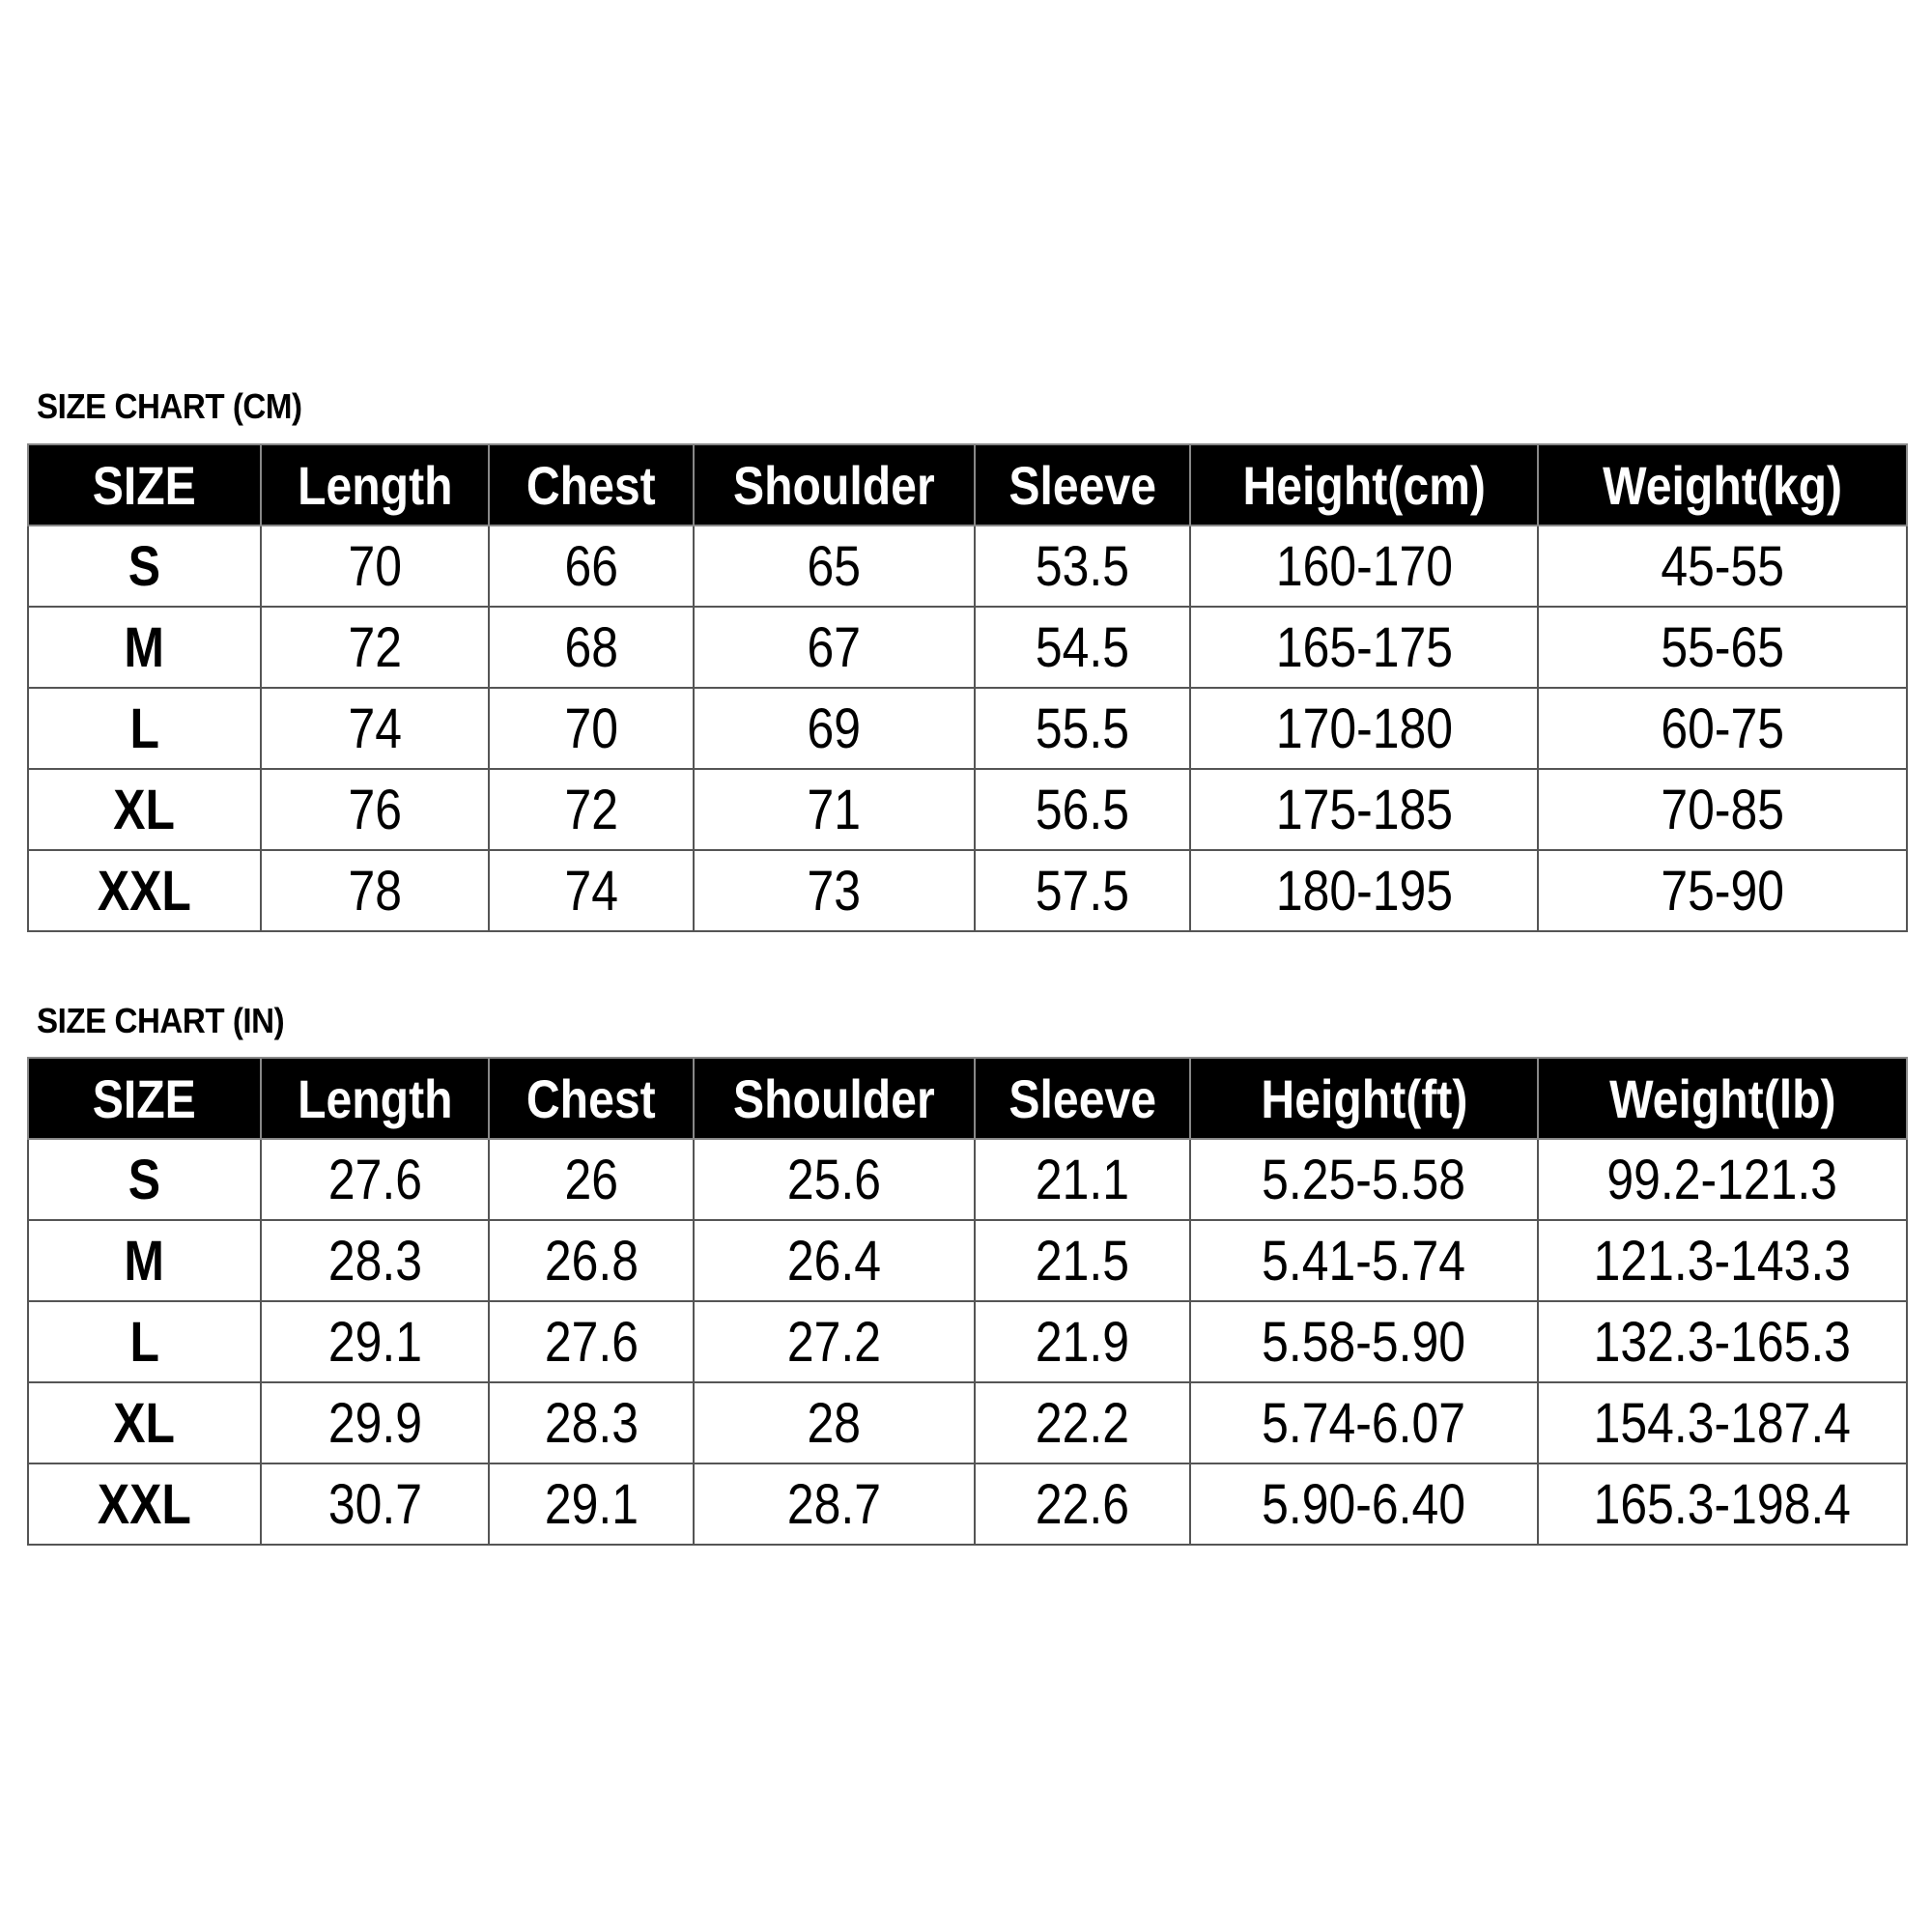  I want to click on value-cell: 67, so click(834, 647).